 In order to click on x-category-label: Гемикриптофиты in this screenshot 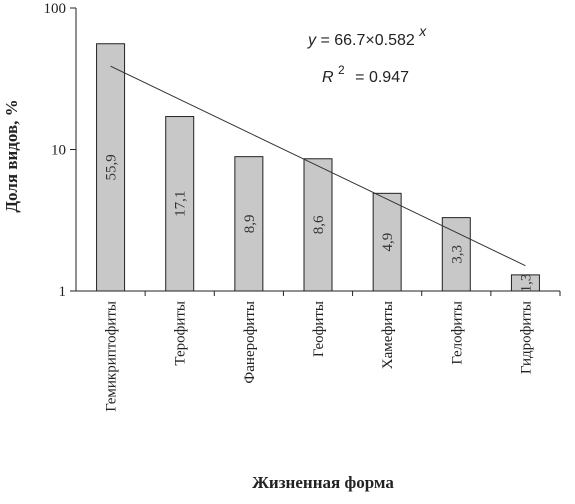, I will do `click(112, 356)`.